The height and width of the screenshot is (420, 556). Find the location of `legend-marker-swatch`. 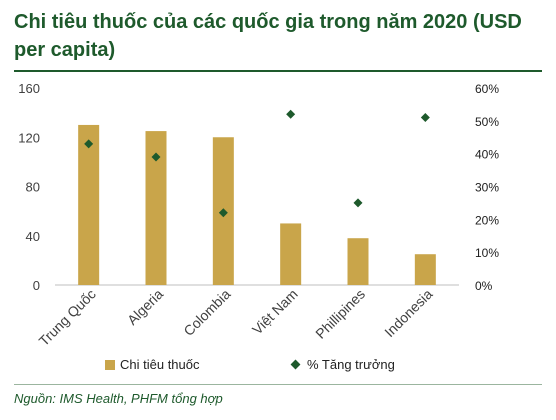

legend-marker-swatch is located at coordinates (295, 364).